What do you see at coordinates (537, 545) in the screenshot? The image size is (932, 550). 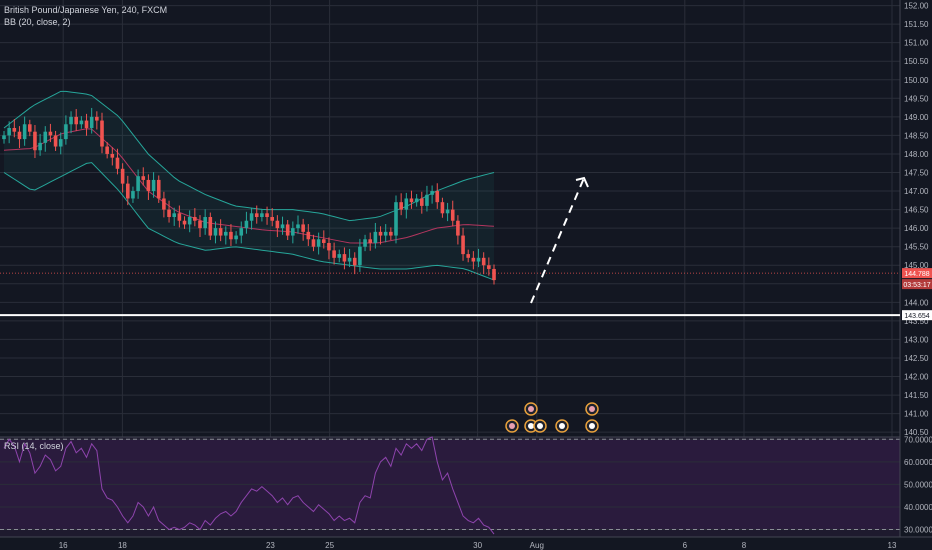 I see `time-axis-label: Aug` at bounding box center [537, 545].